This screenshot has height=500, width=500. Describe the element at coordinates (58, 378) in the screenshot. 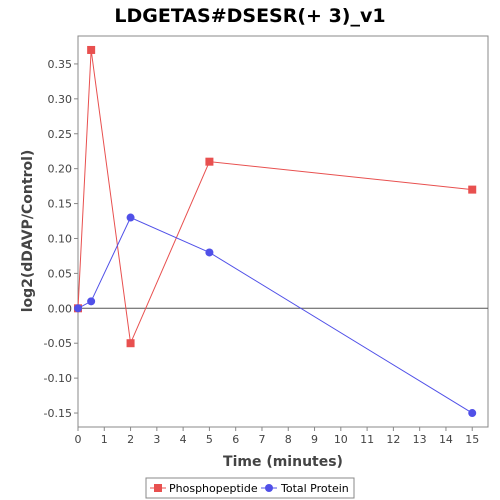

I see `y-tick-label: -0.10` at that location.